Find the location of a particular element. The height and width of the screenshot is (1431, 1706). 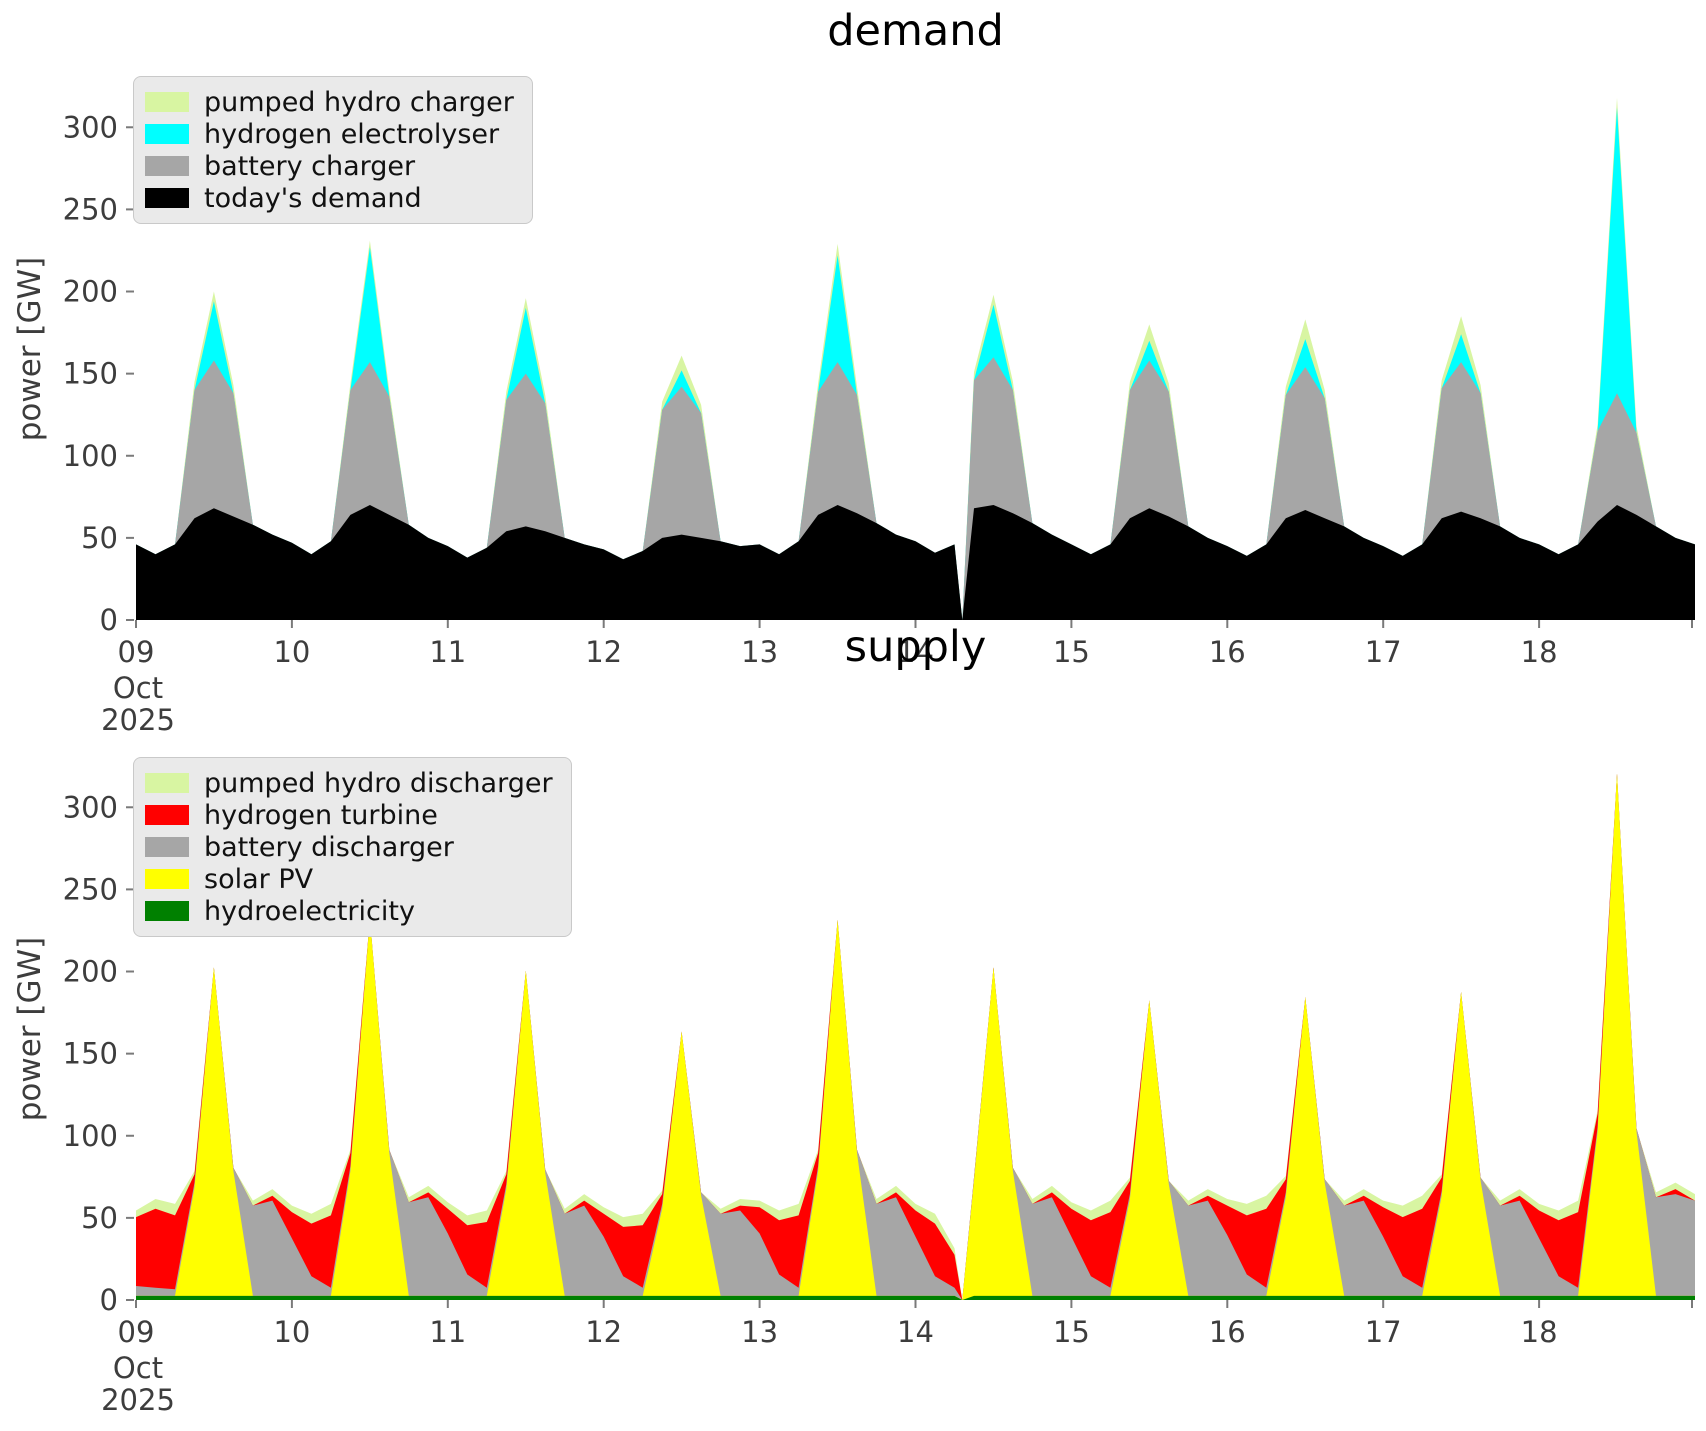

legend-item: hydroelectricity is located at coordinates (349, 911).